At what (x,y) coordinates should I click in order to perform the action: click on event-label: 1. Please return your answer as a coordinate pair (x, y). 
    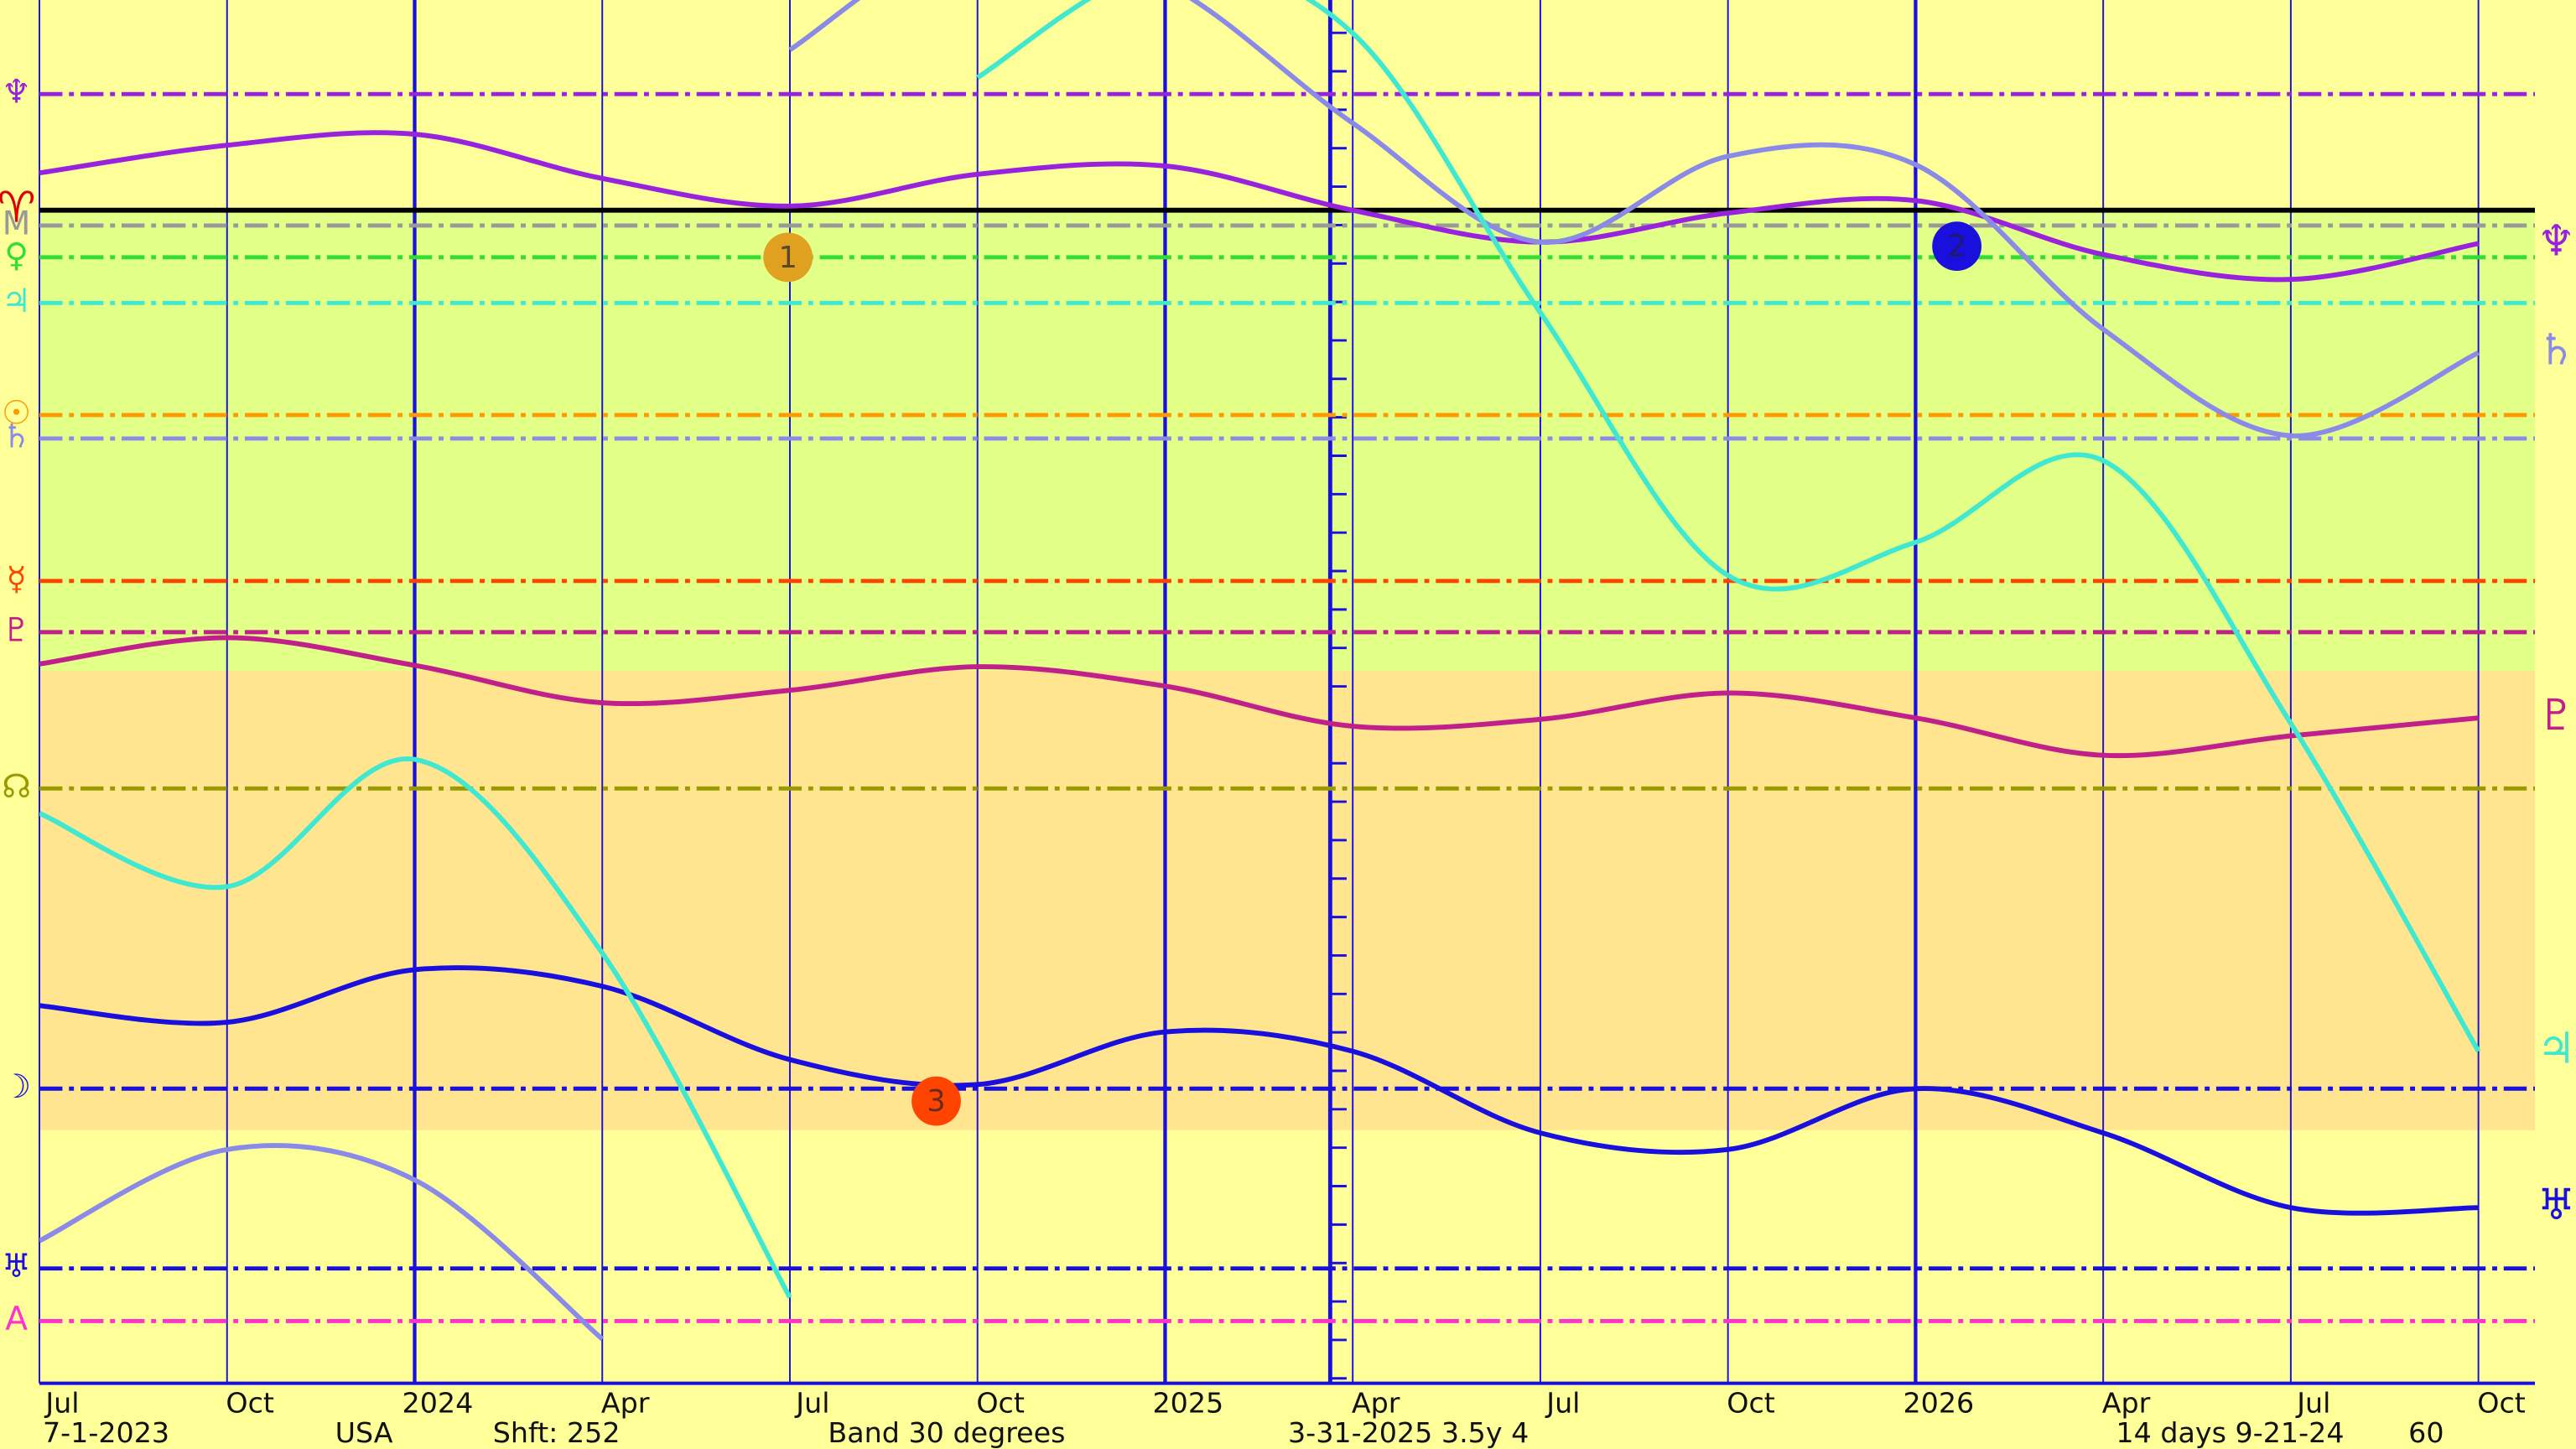
    Looking at the image, I should click on (788, 258).